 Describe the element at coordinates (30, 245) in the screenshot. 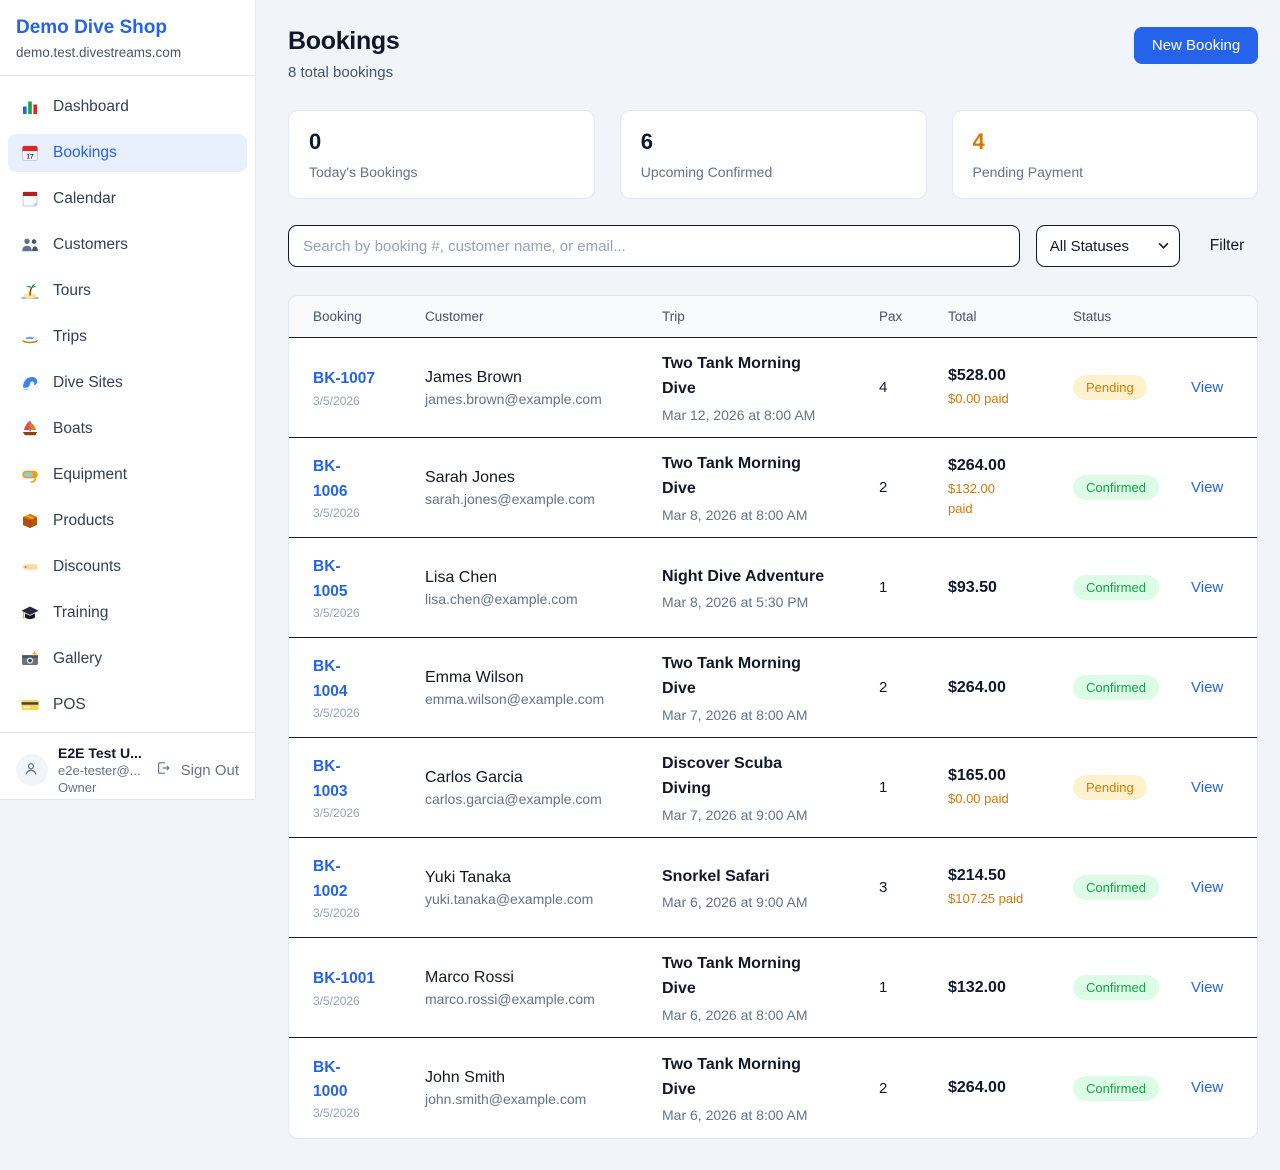

I see `people-icon` at that location.